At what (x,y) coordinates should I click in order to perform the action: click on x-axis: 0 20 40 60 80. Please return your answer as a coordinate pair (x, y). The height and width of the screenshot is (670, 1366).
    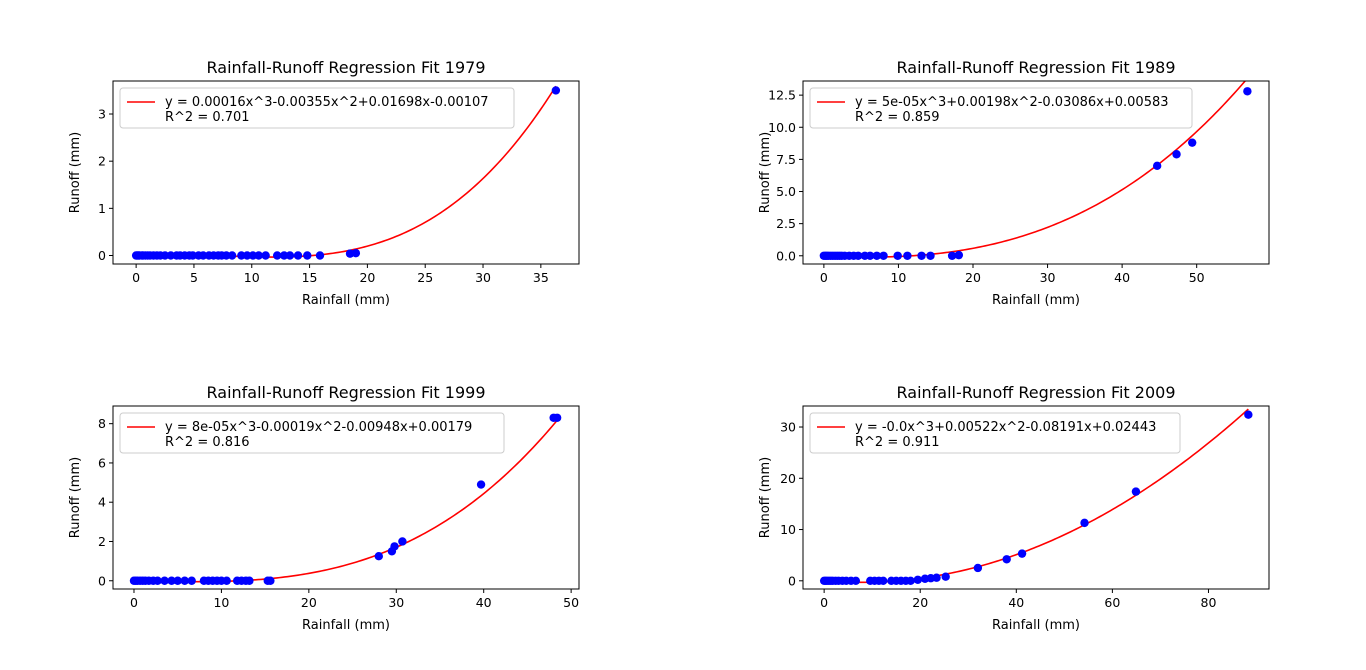
    Looking at the image, I should click on (1018, 599).